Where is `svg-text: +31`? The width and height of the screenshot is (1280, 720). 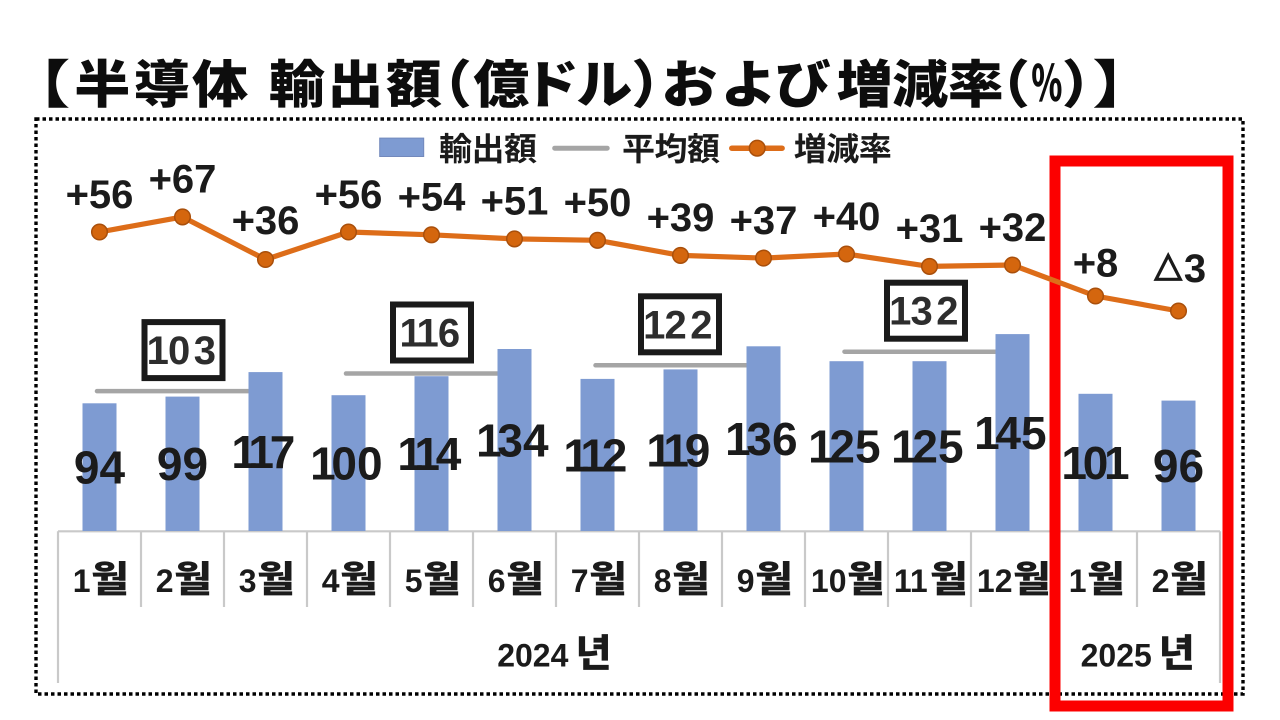
svg-text: +31 is located at coordinates (930, 229).